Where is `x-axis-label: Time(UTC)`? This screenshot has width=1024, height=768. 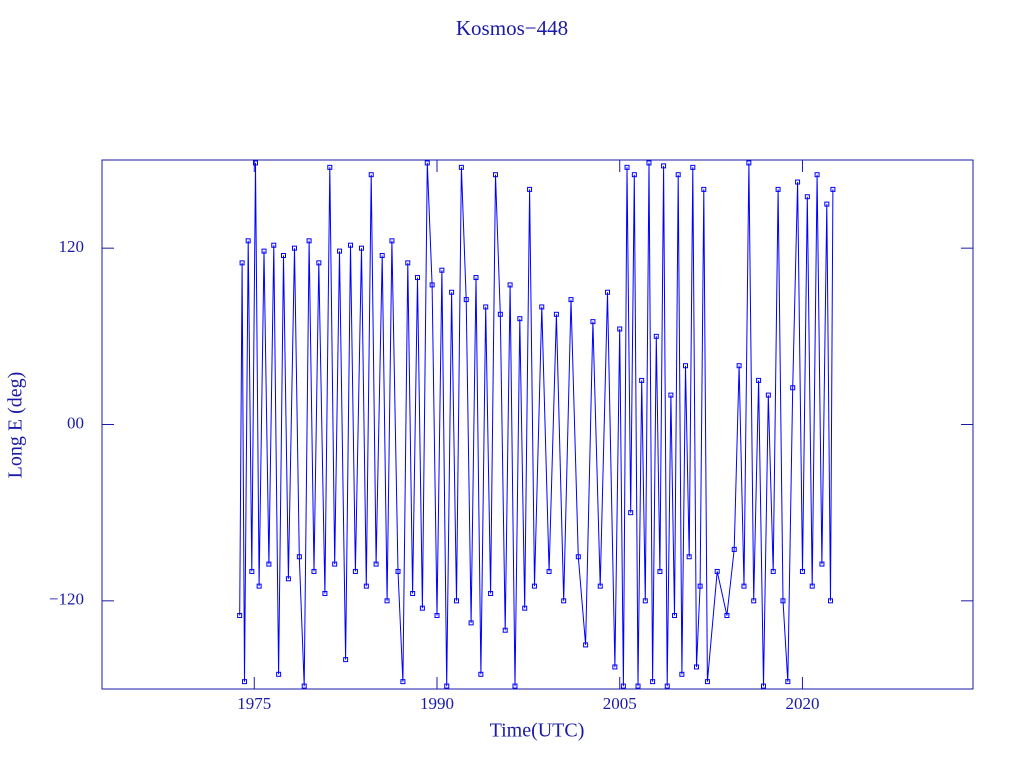
x-axis-label: Time(UTC) is located at coordinates (537, 731).